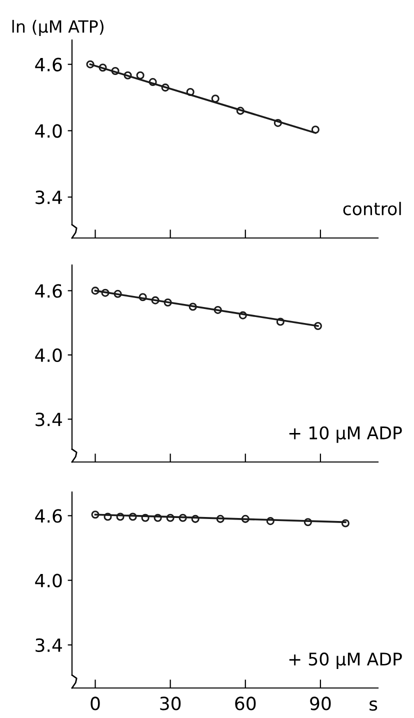 This screenshot has height=718, width=414. I want to click on x-tick-label: 30, so click(170, 703).